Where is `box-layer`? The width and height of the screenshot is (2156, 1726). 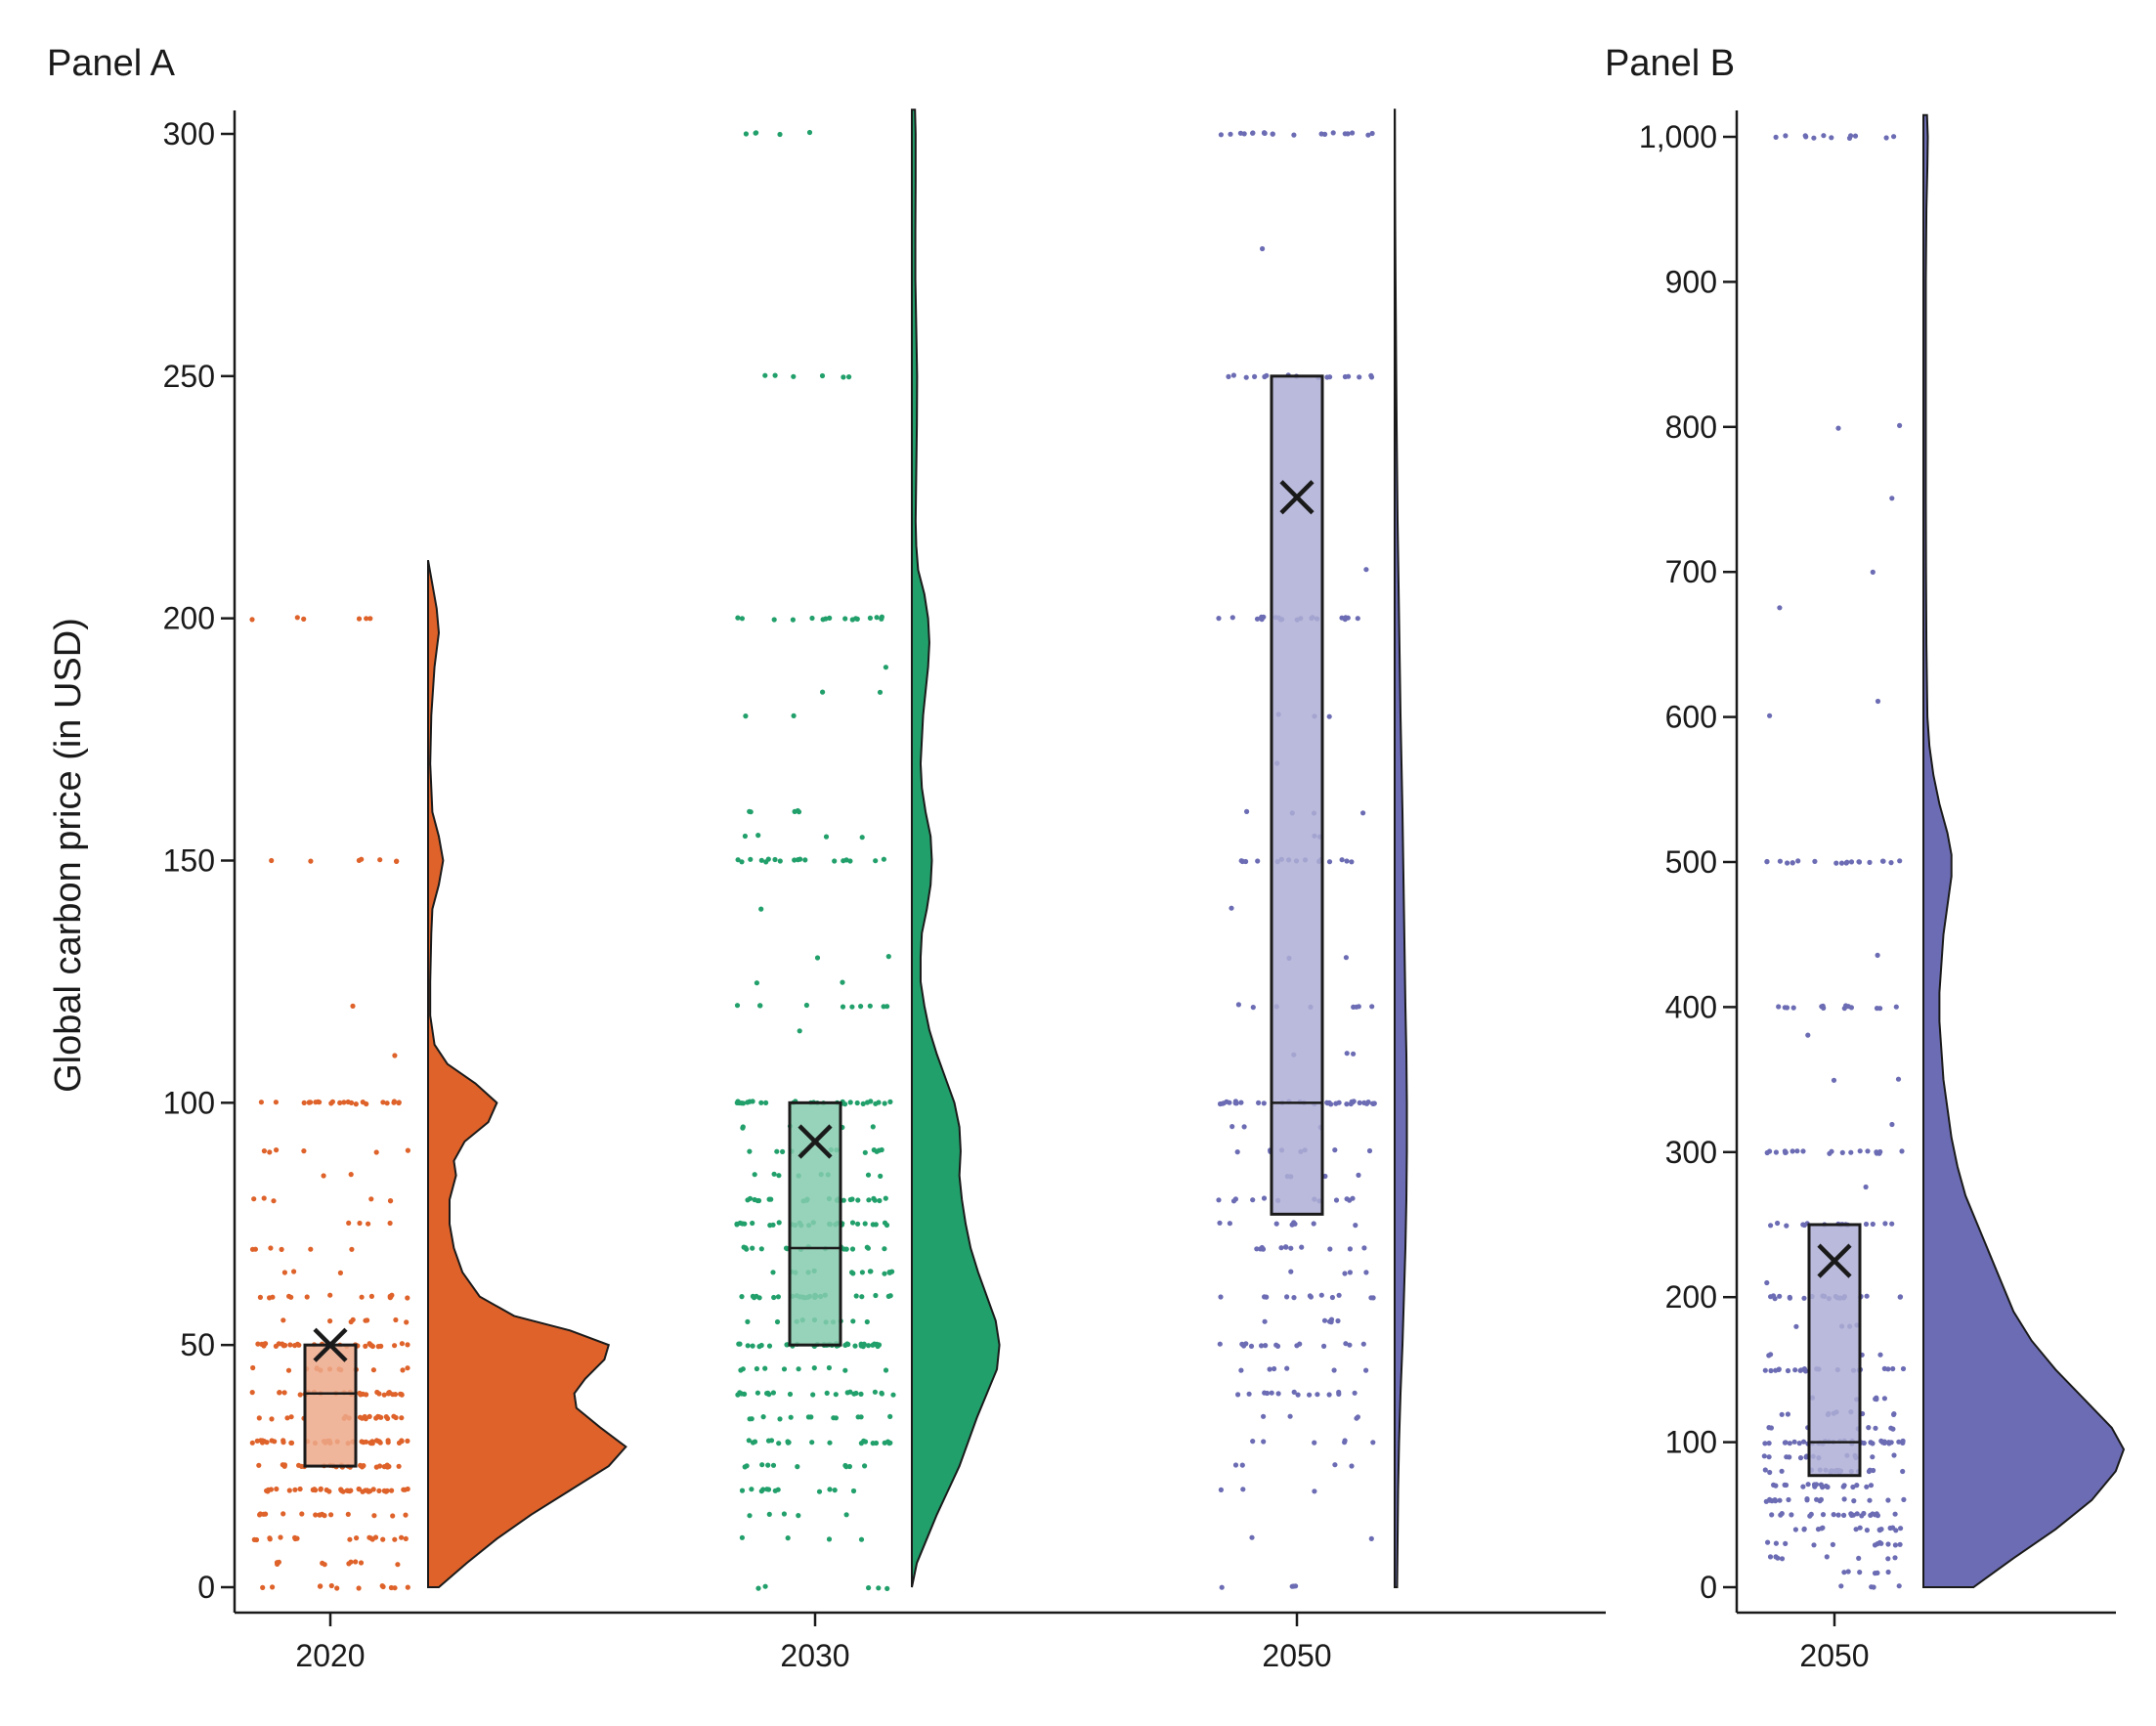
box-layer is located at coordinates (1834, 1350).